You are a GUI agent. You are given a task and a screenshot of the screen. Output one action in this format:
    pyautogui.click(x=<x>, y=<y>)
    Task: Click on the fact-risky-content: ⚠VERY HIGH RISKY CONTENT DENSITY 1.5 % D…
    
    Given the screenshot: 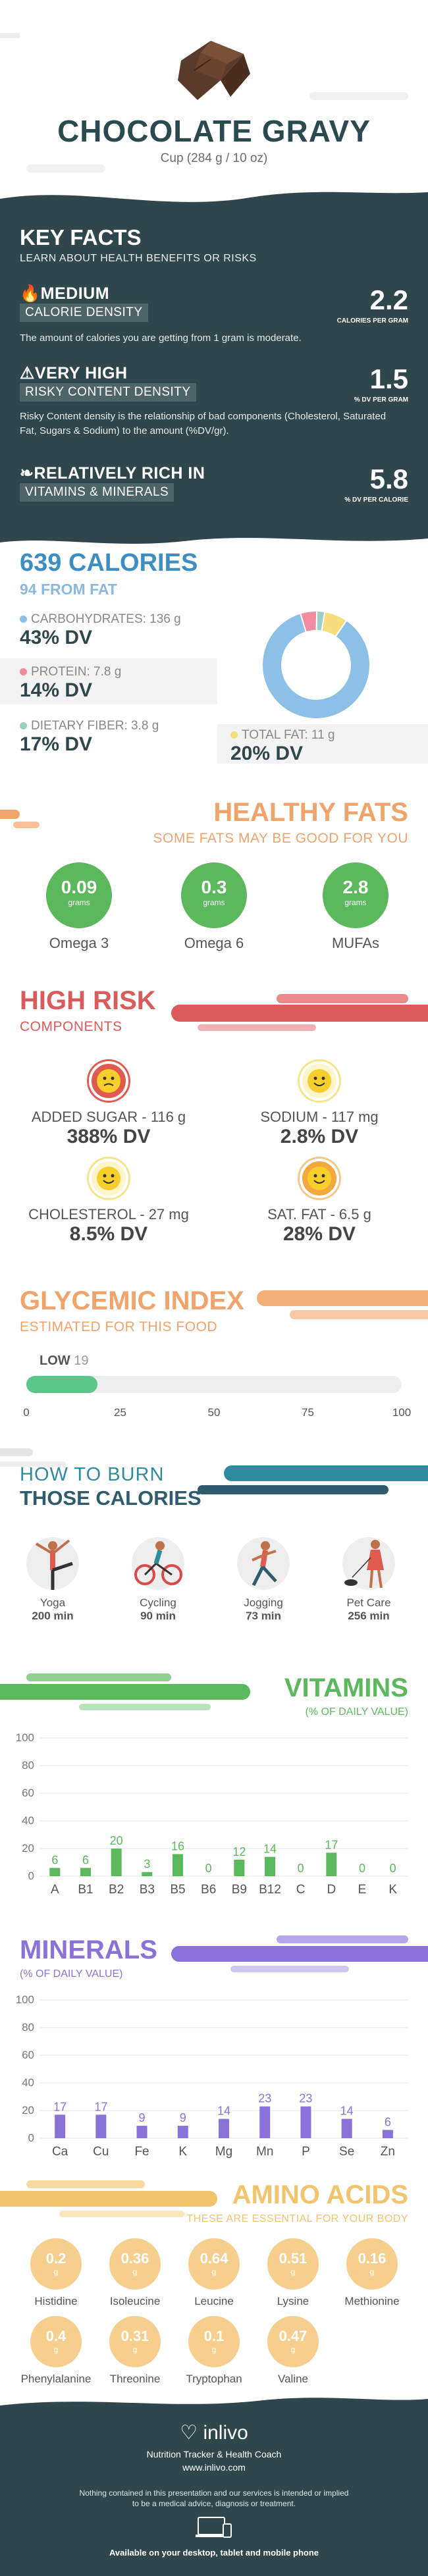 What is the action you would take?
    pyautogui.click(x=214, y=400)
    